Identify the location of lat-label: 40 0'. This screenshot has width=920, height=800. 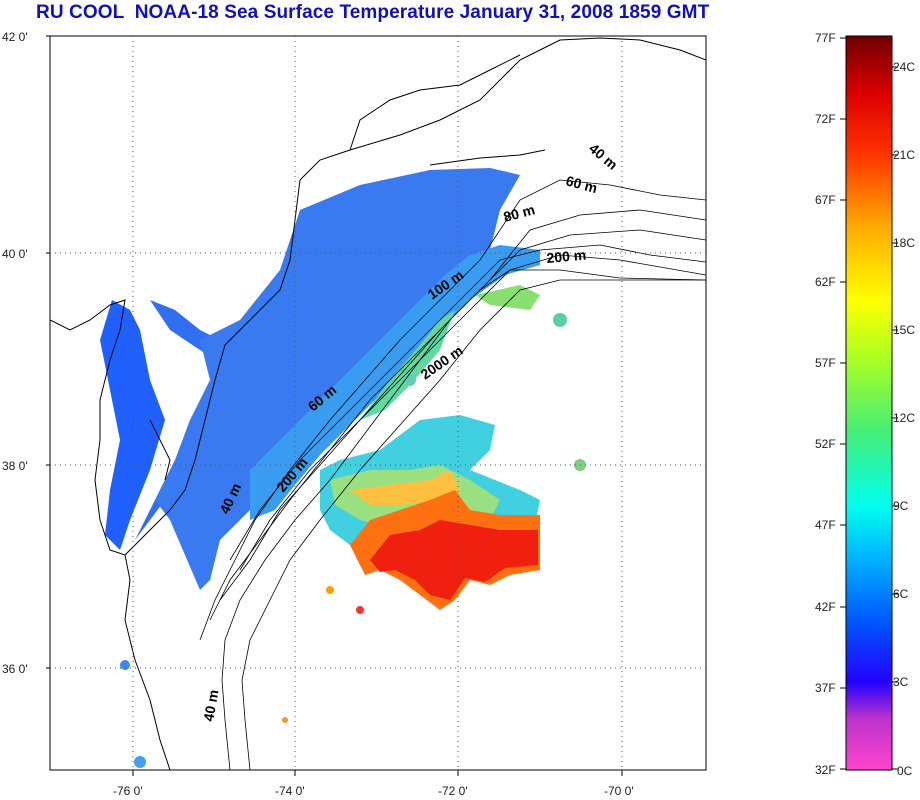
(15, 254).